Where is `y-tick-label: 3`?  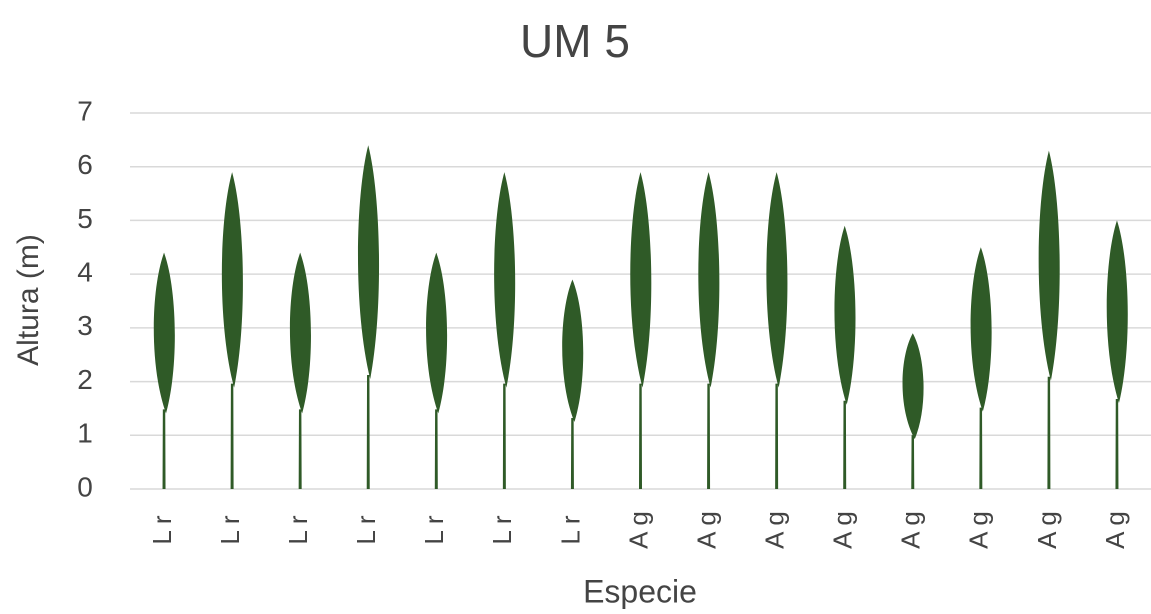
y-tick-label: 3 is located at coordinates (85, 325).